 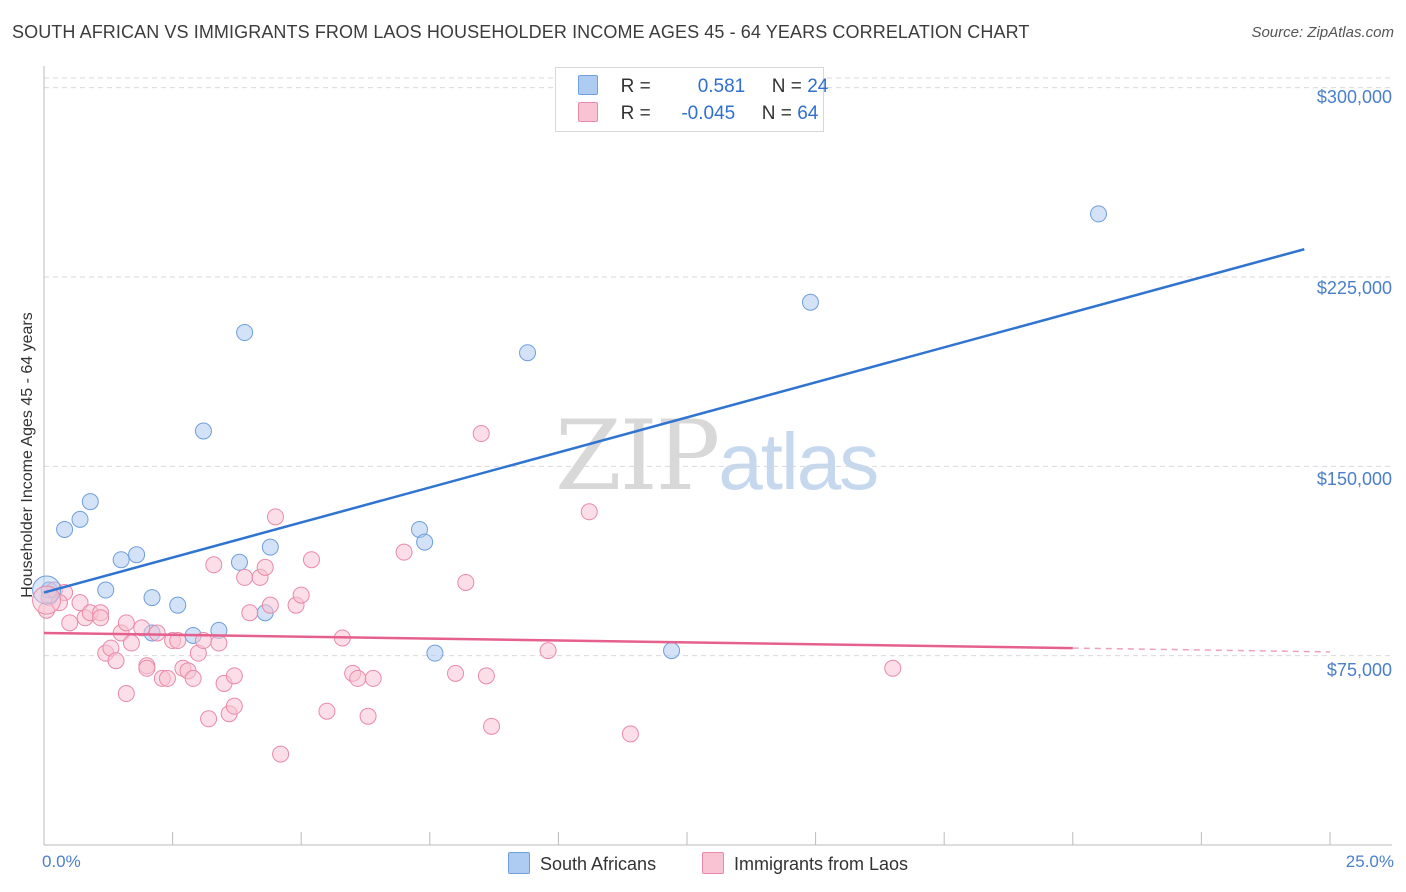 What do you see at coordinates (1201, 650) in the screenshot?
I see `trend-line-laos-extension` at bounding box center [1201, 650].